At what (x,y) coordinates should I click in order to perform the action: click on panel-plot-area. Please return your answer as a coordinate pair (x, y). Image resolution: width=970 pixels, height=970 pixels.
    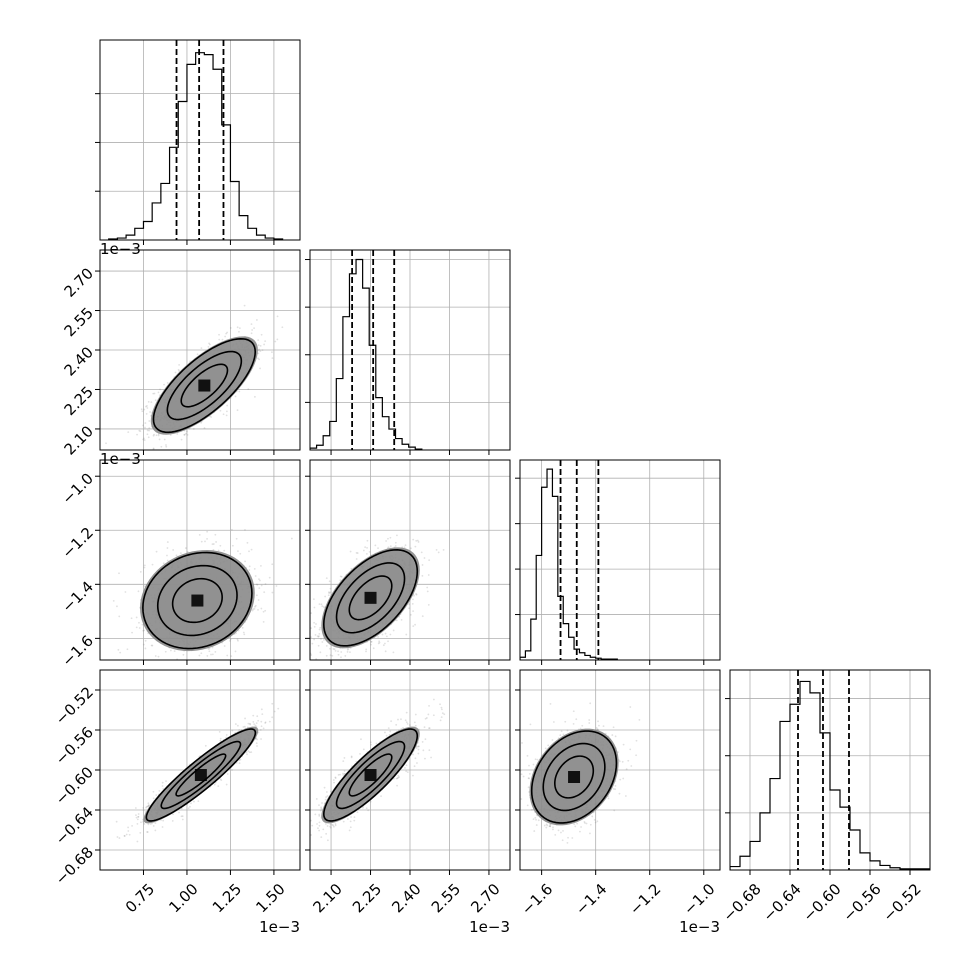
    Looking at the image, I should click on (620, 560).